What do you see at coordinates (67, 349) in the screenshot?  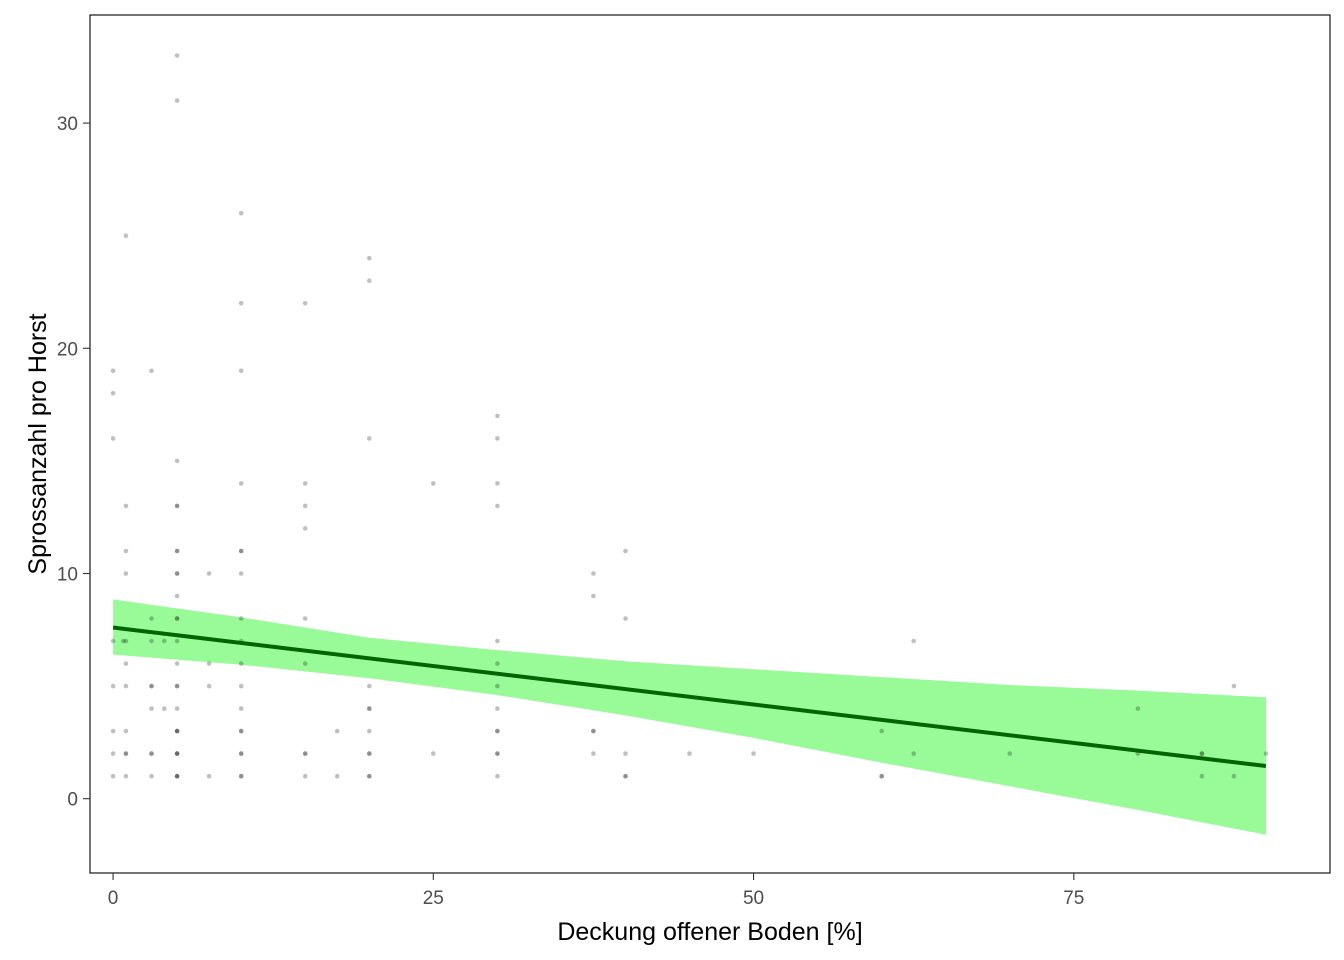 I see `y-tick-label: 20` at bounding box center [67, 349].